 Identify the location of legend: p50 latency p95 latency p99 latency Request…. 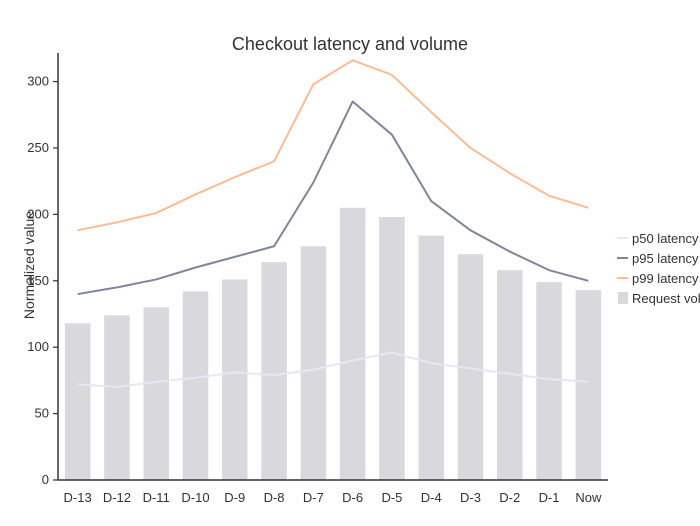
(658, 268).